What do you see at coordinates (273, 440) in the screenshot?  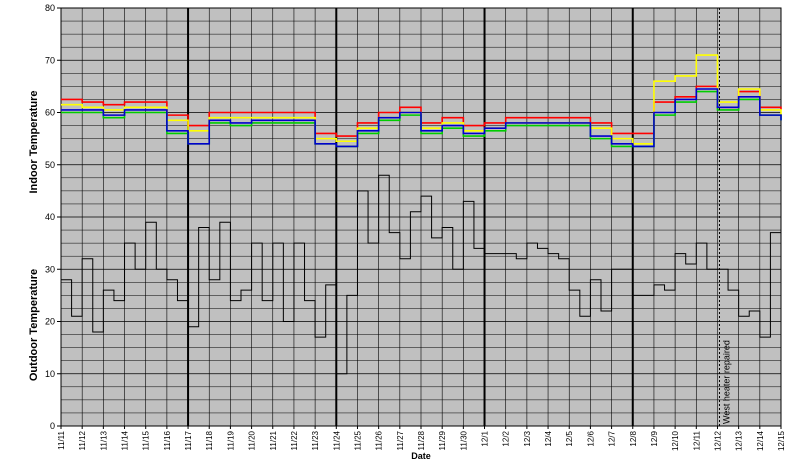 I see `x-tick-label: 11/21` at bounding box center [273, 440].